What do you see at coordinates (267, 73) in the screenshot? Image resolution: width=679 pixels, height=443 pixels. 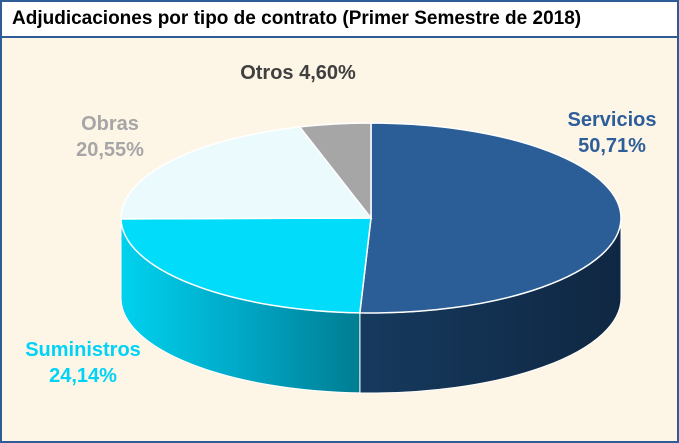 I see `label-otros-name: Otros` at bounding box center [267, 73].